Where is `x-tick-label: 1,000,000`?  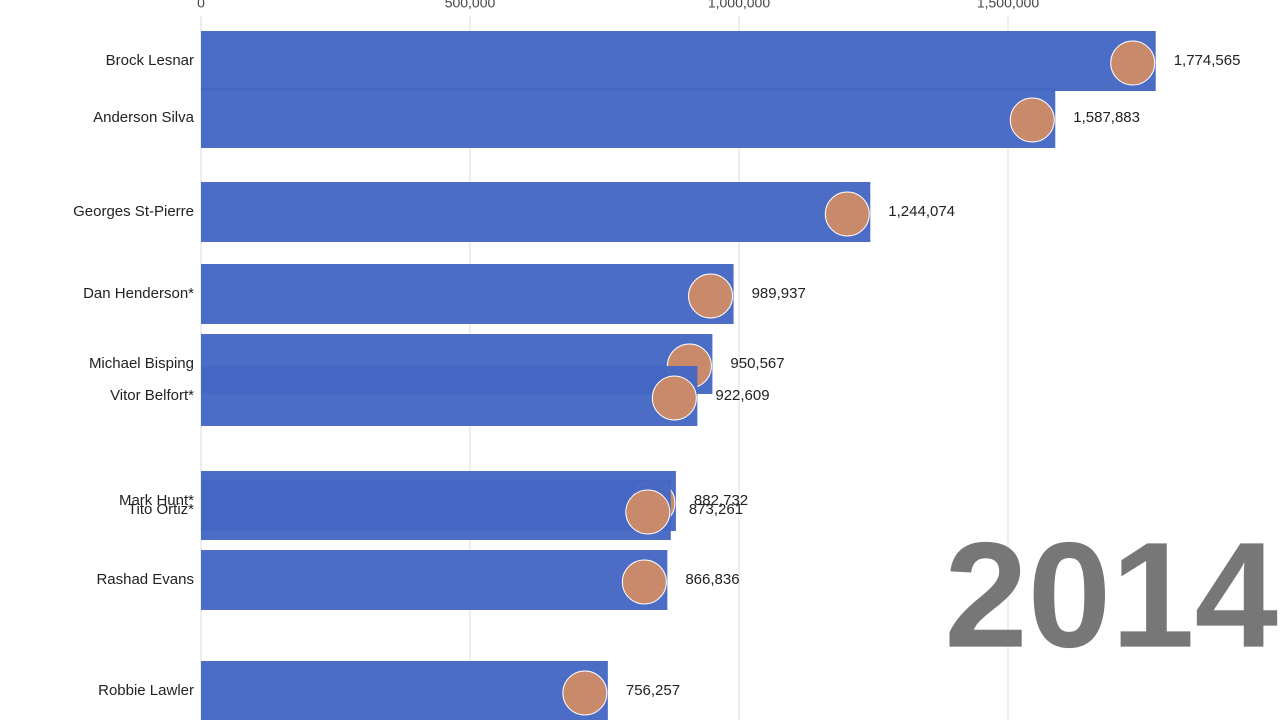 x-tick-label: 1,000,000 is located at coordinates (739, 5).